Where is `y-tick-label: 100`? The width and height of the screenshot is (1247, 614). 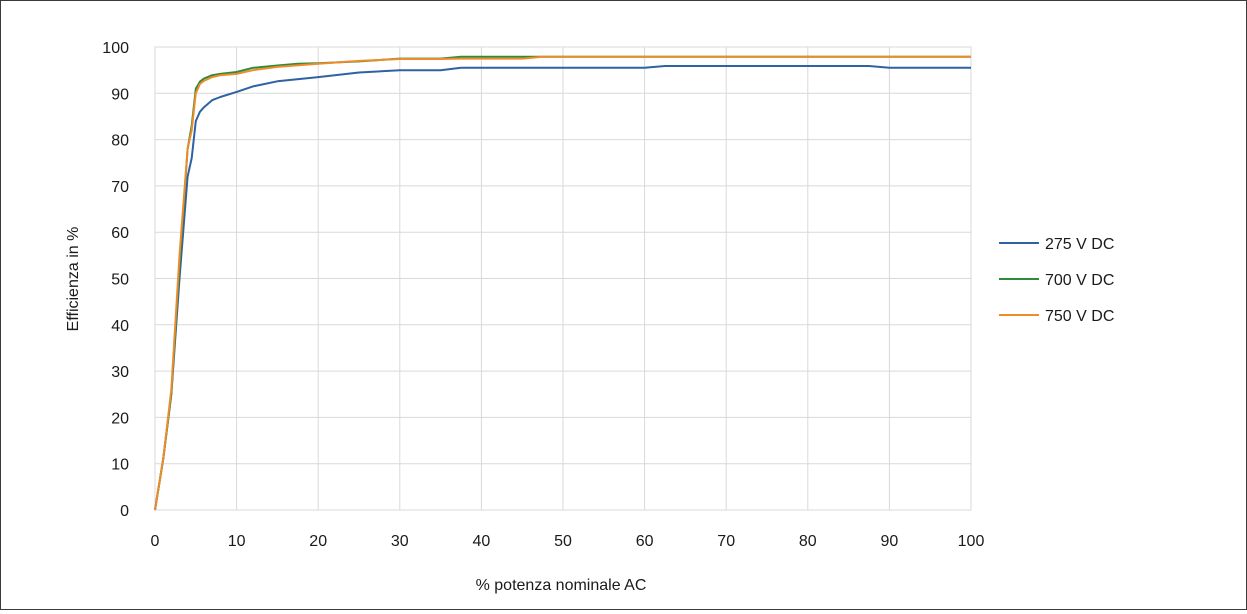
y-tick-label: 100 is located at coordinates (115, 48).